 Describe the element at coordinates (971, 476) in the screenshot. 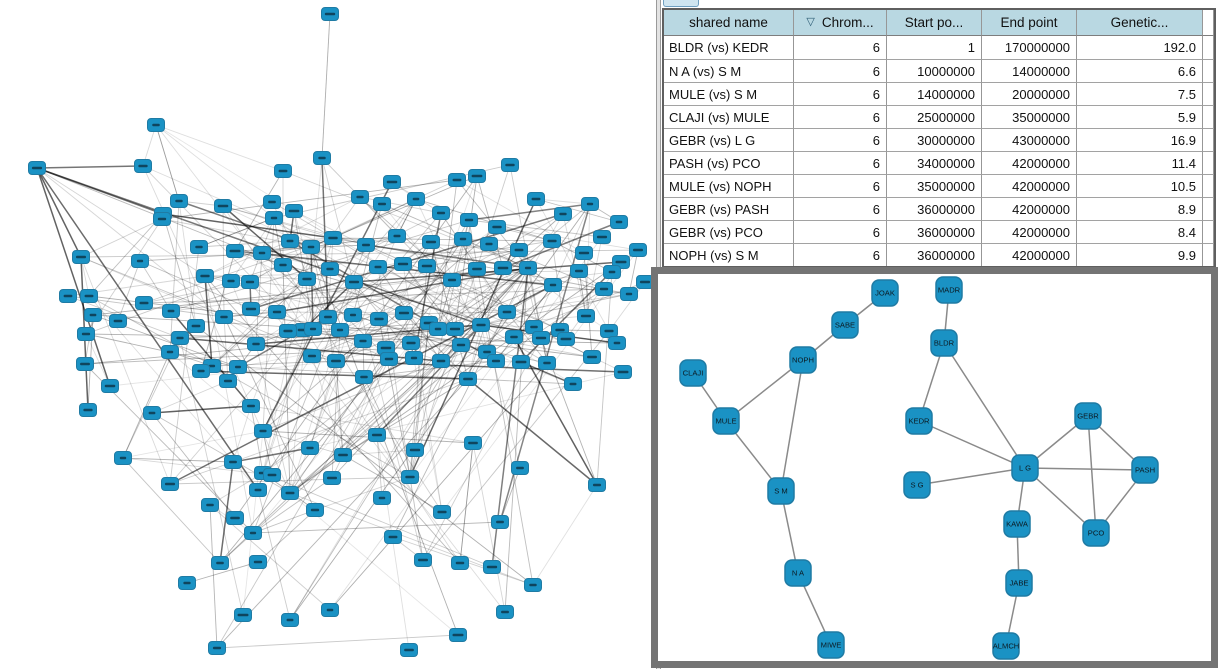

I see `network-edge-SG-LG` at that location.